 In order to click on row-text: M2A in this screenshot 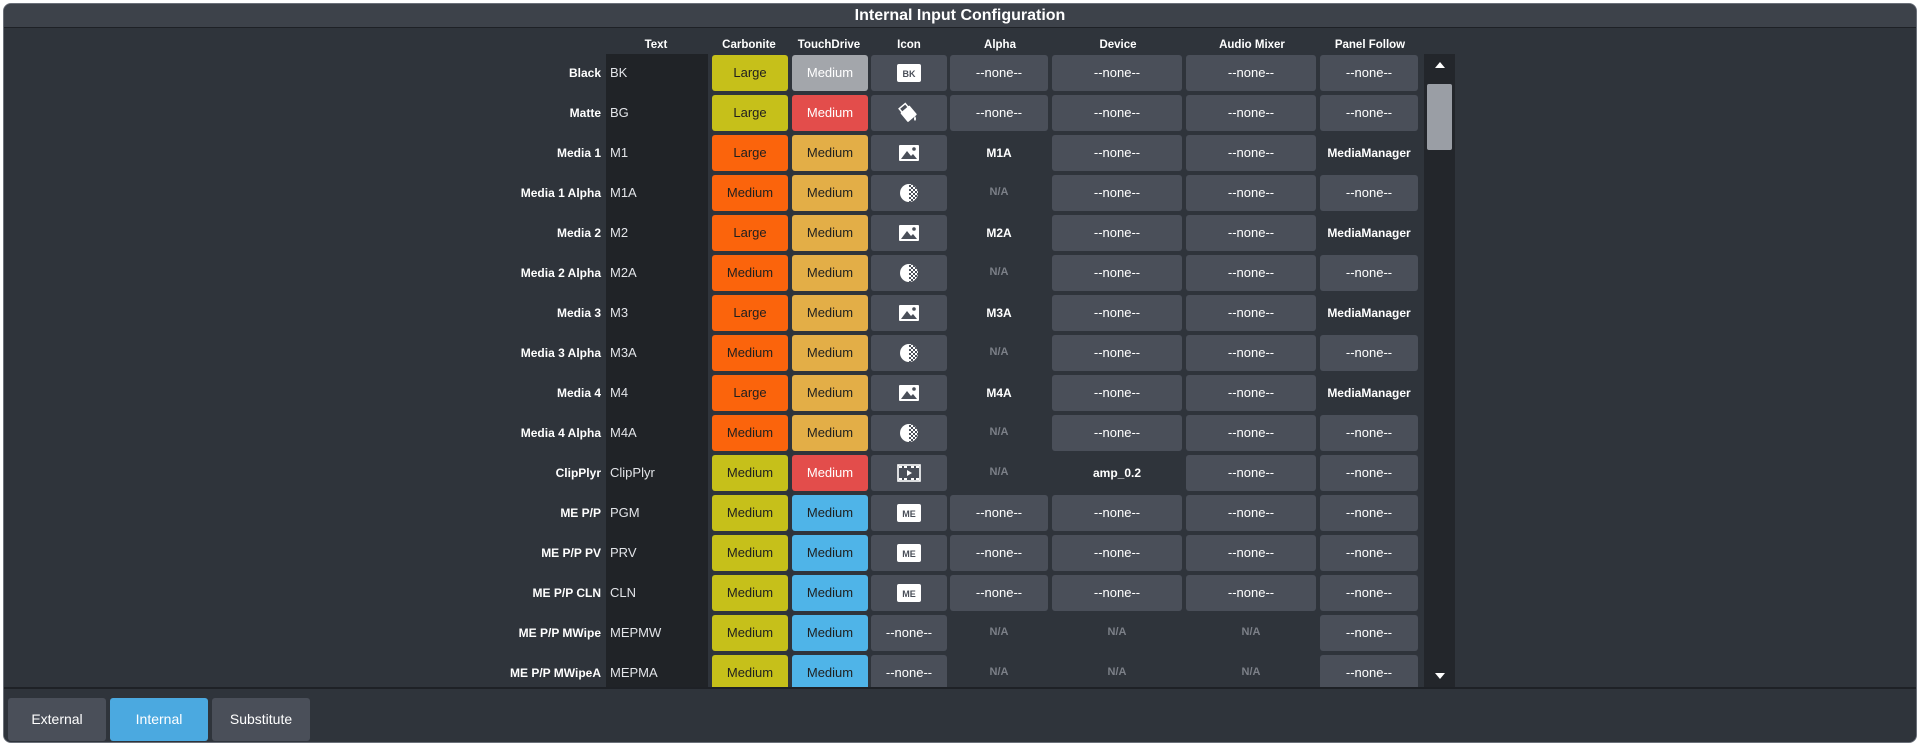, I will do `click(623, 272)`.